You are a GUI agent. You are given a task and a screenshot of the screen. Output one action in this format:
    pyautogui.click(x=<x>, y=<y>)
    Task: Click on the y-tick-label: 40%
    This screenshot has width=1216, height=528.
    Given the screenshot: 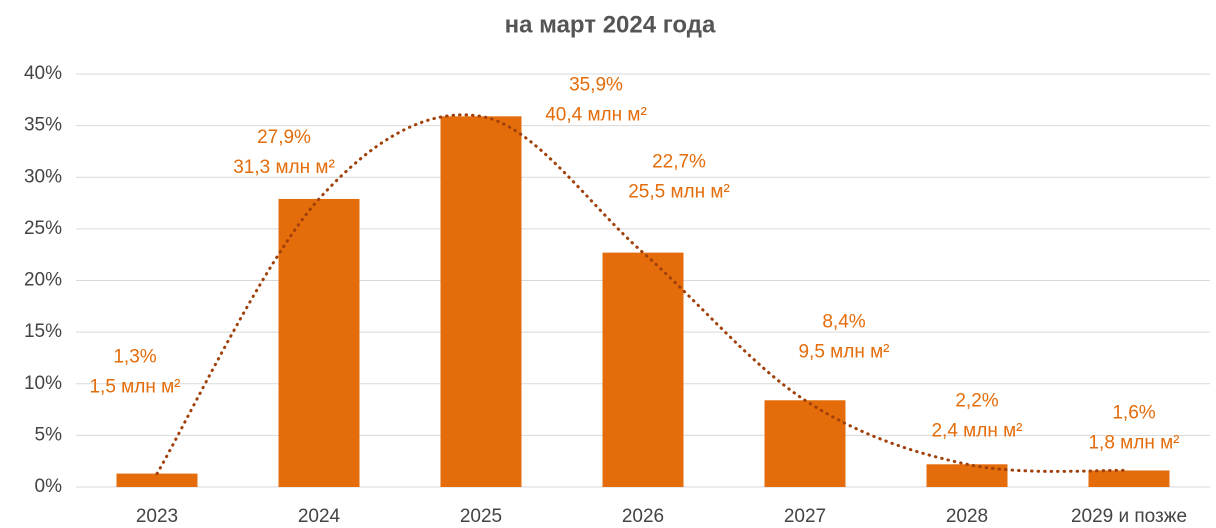 What is the action you would take?
    pyautogui.click(x=43, y=73)
    